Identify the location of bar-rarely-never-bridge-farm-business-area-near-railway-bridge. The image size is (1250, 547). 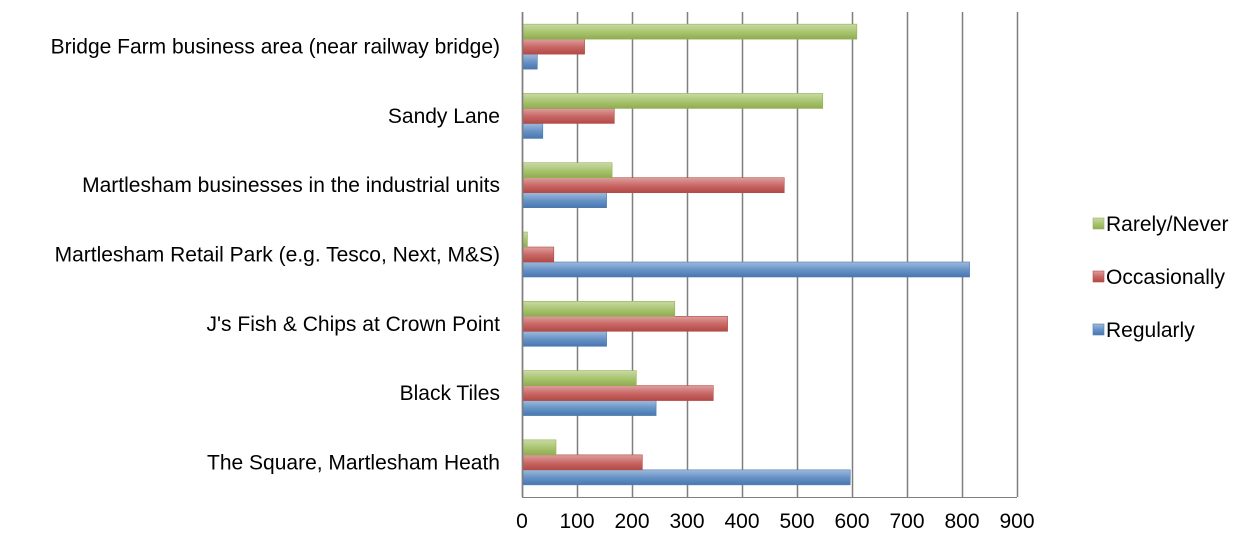
(690, 31).